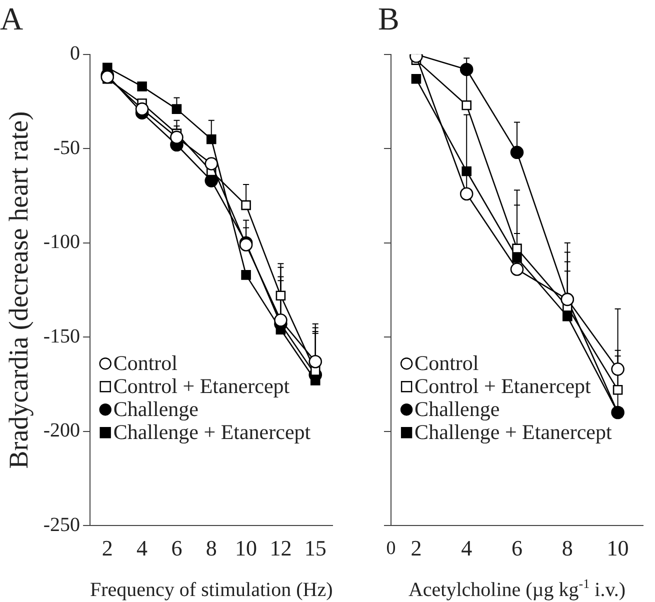  Describe the element at coordinates (281, 548) in the screenshot. I see `x-tick-label: 12` at that location.